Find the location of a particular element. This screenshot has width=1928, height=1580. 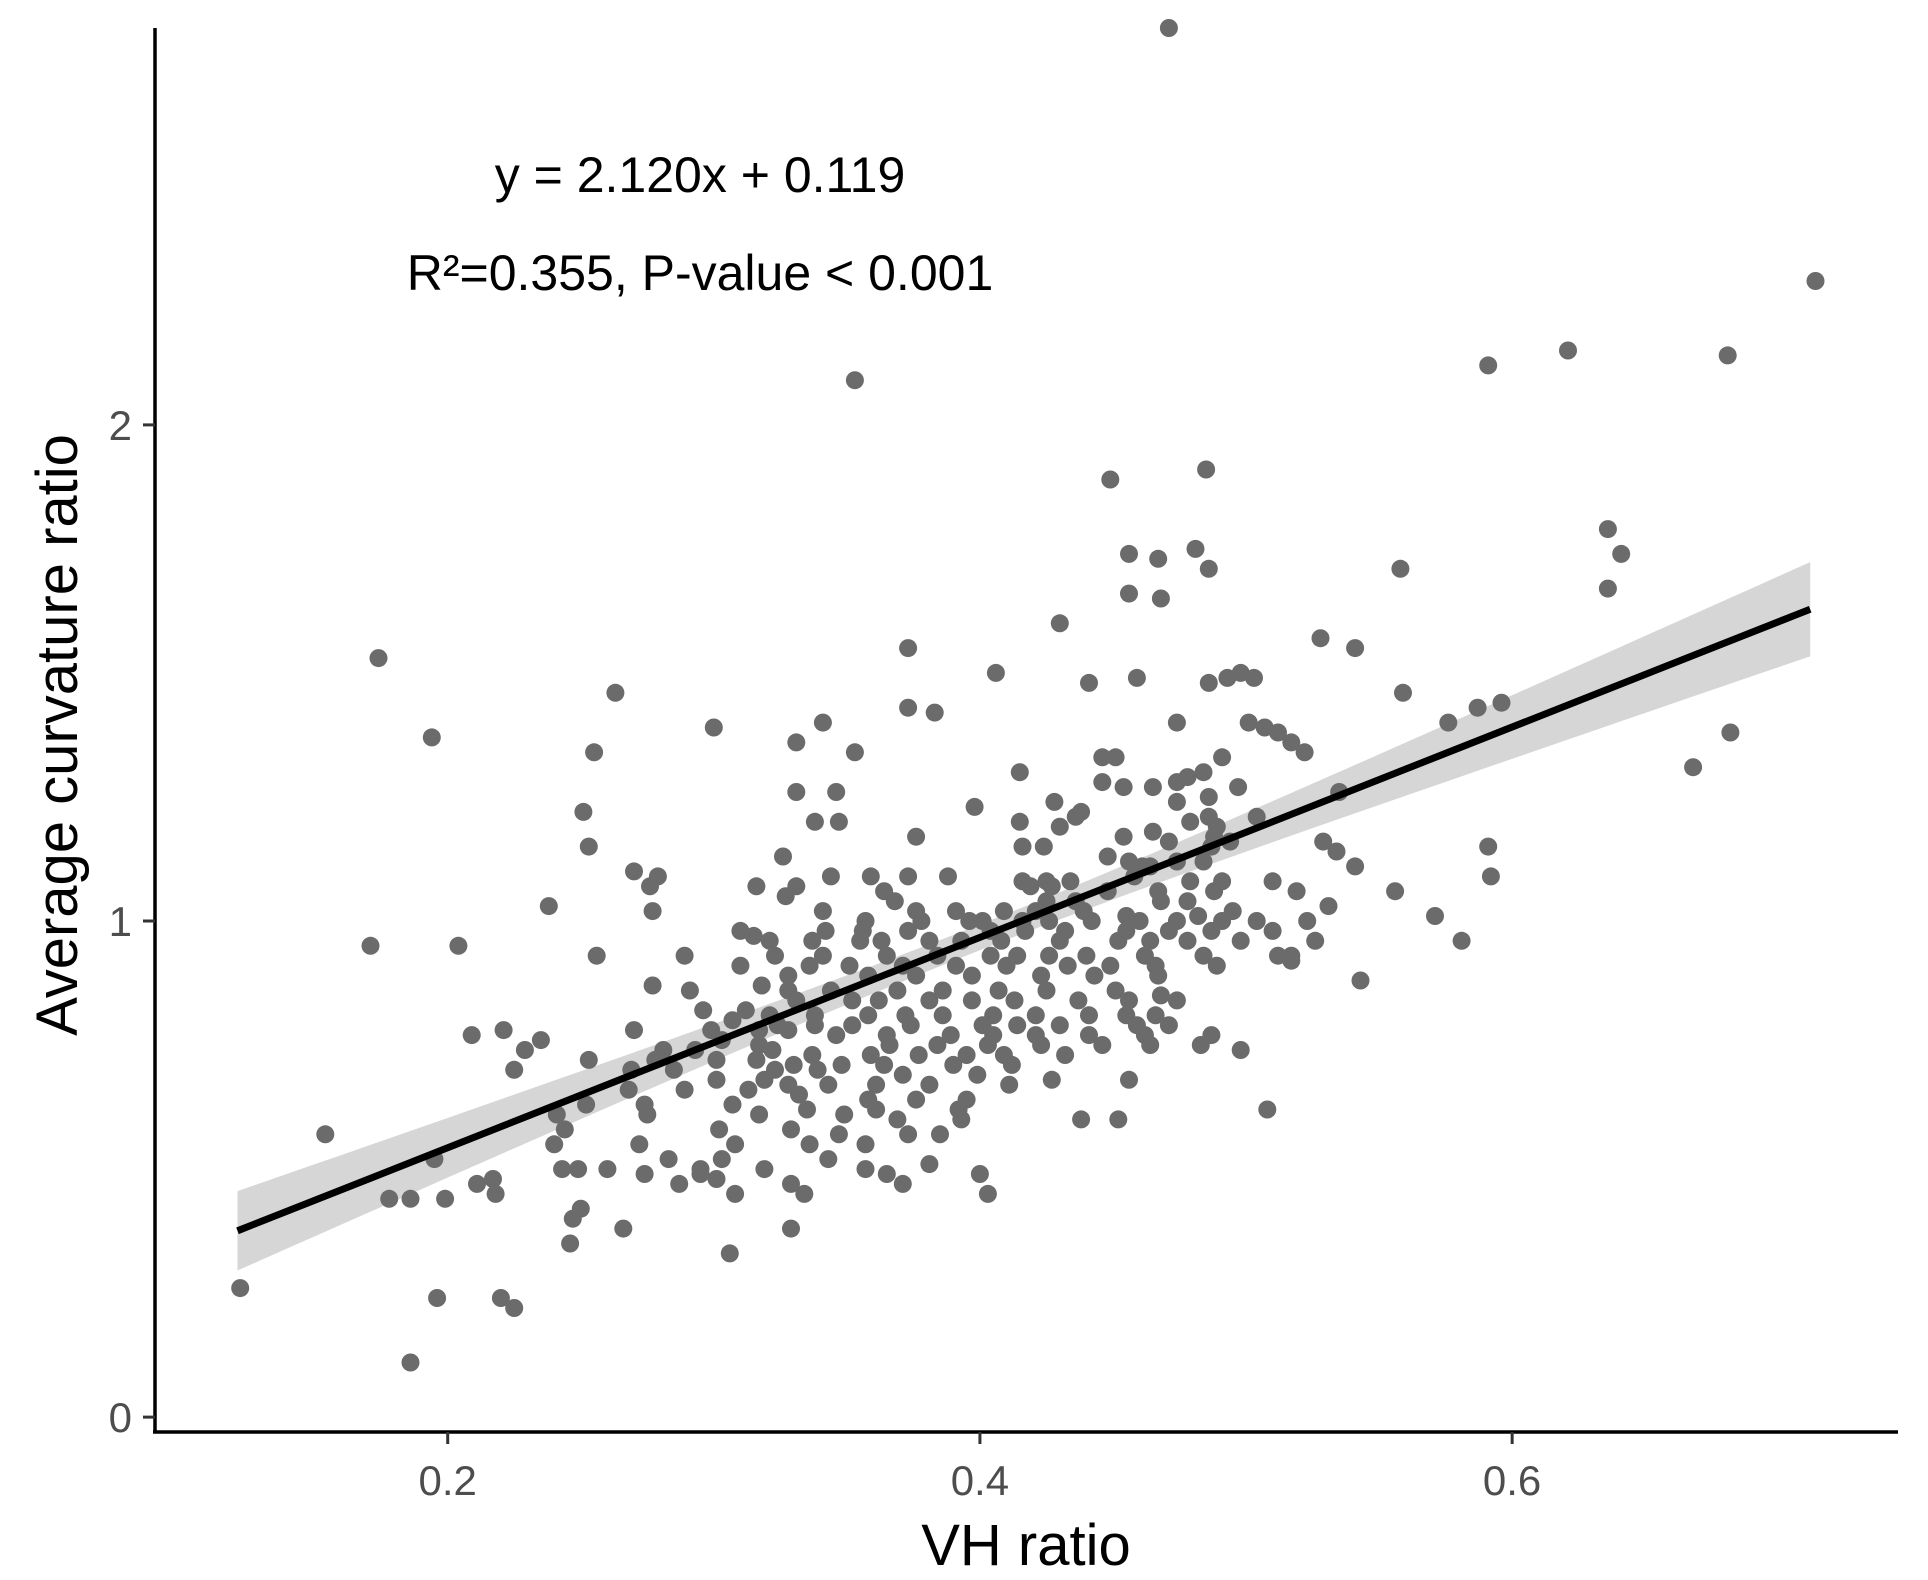

regression-equation: y = 2.120x + 0.119 is located at coordinates (700, 175).